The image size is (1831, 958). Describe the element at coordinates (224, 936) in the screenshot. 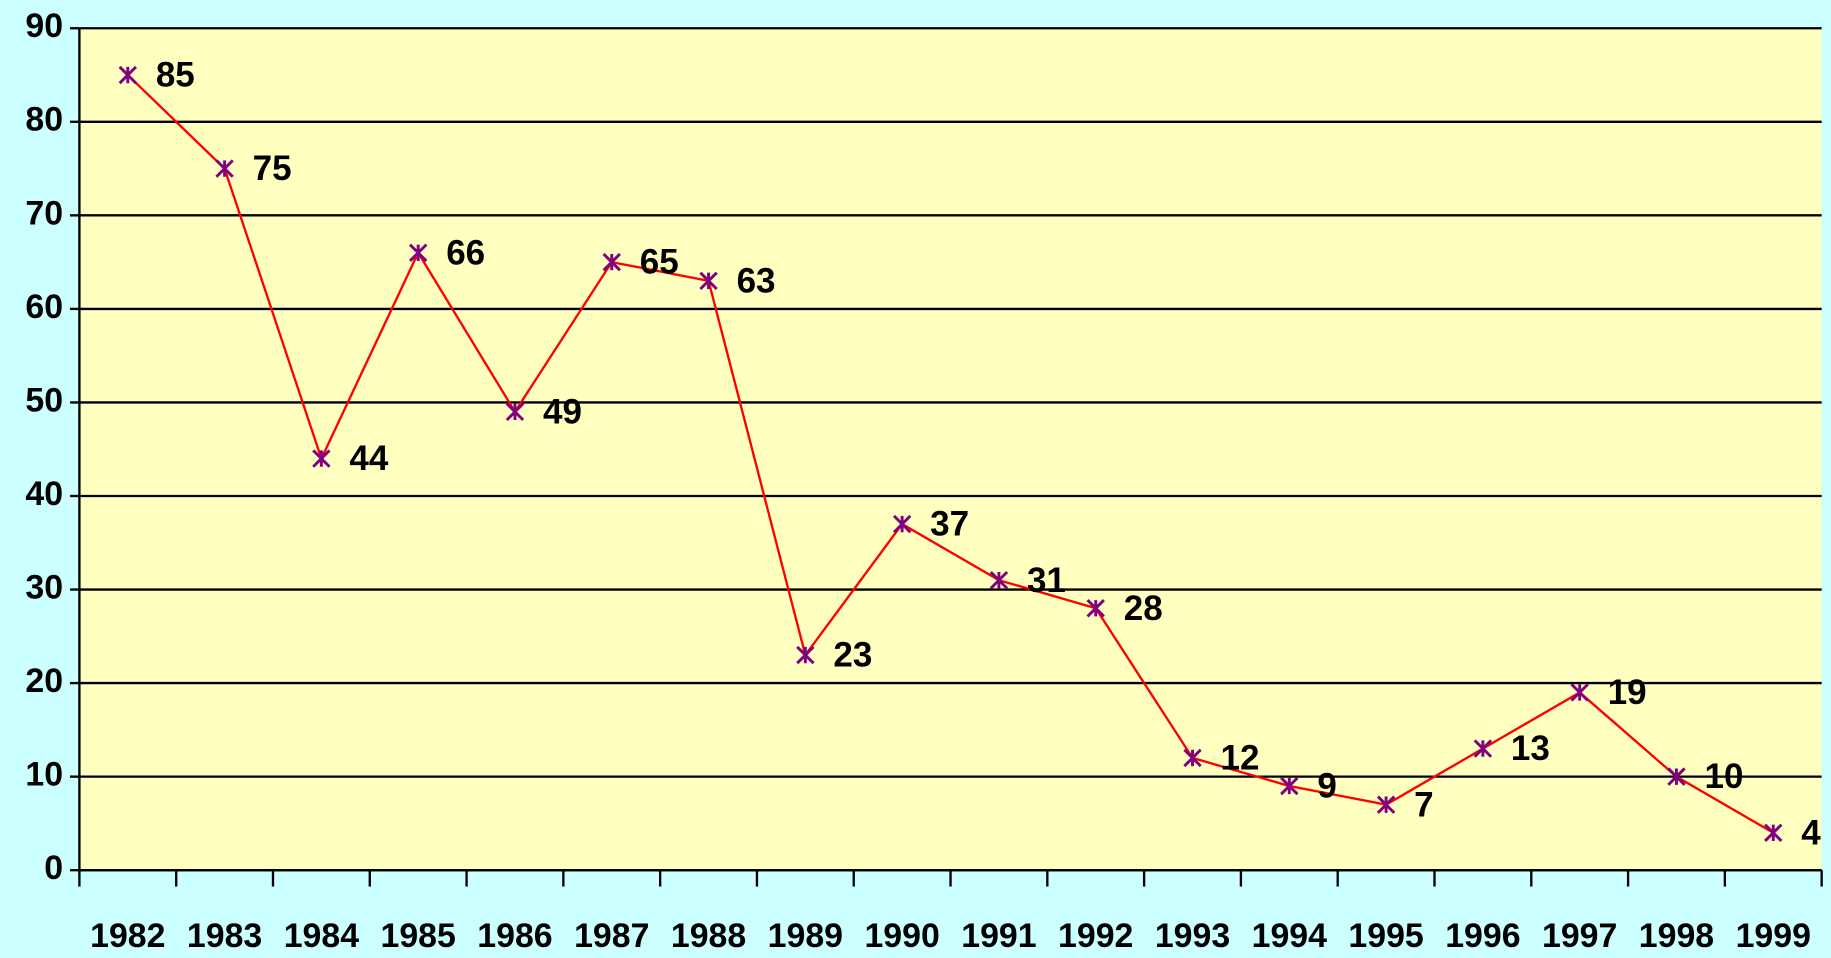

I see `x-tick-label: 1983` at that location.